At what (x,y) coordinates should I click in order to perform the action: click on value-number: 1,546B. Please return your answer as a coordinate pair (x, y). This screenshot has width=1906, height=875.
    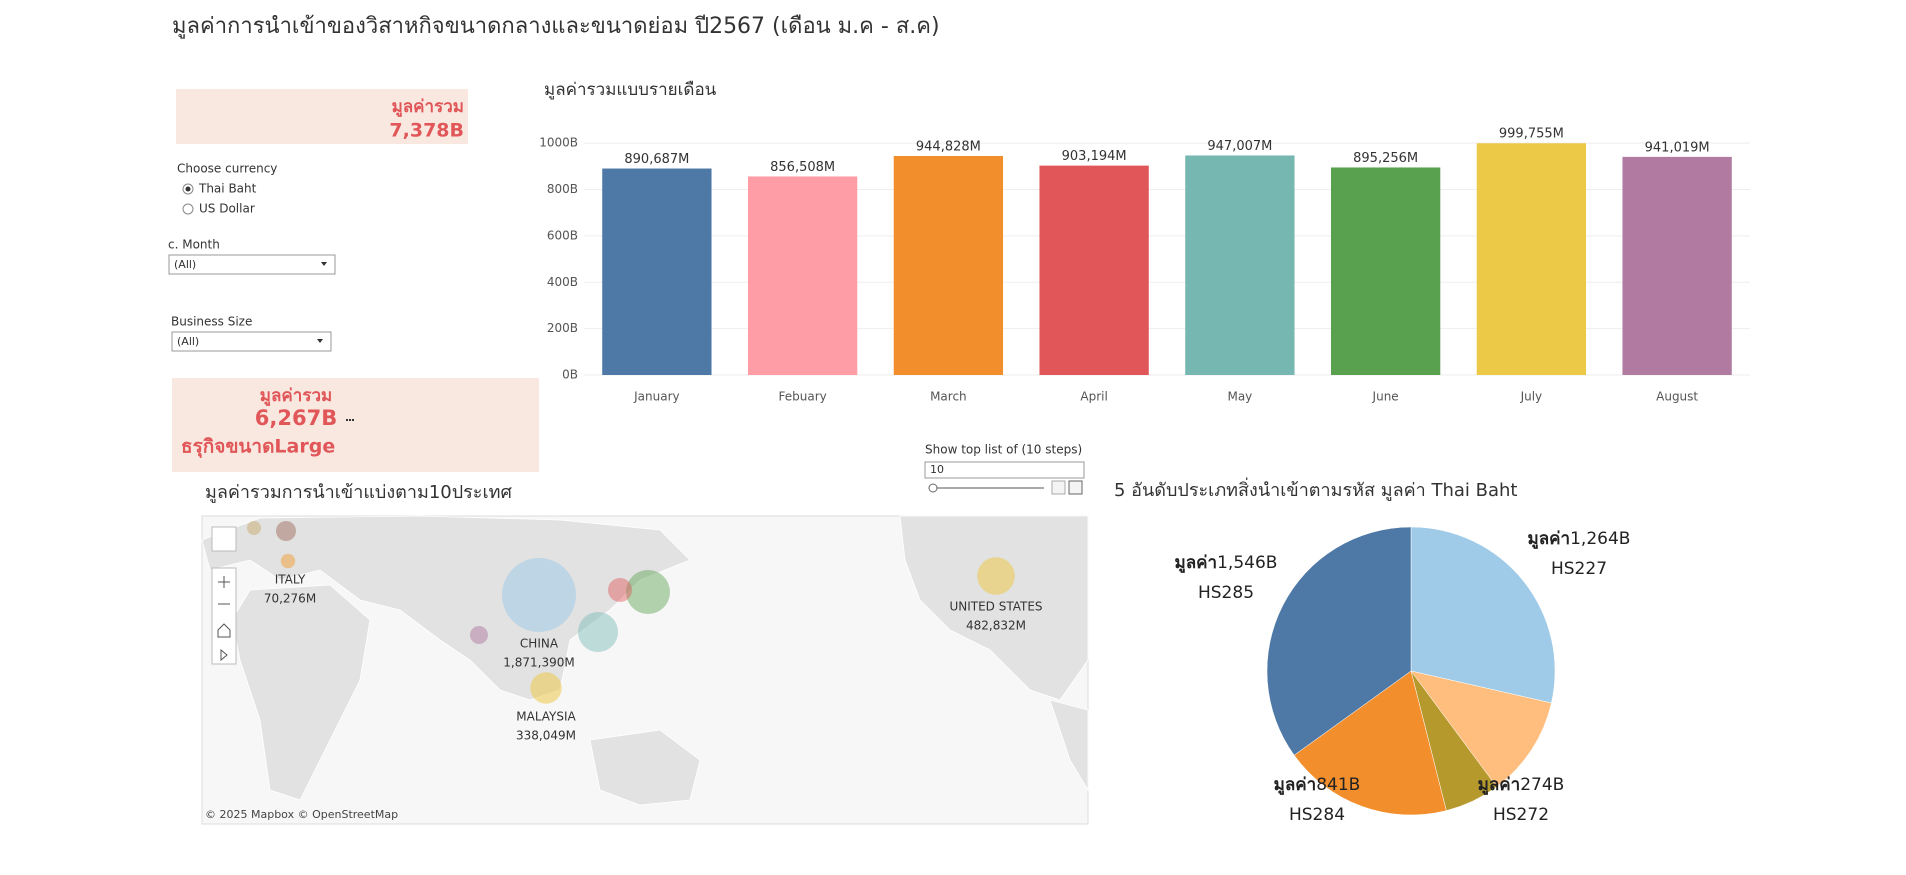
    Looking at the image, I should click on (1247, 563).